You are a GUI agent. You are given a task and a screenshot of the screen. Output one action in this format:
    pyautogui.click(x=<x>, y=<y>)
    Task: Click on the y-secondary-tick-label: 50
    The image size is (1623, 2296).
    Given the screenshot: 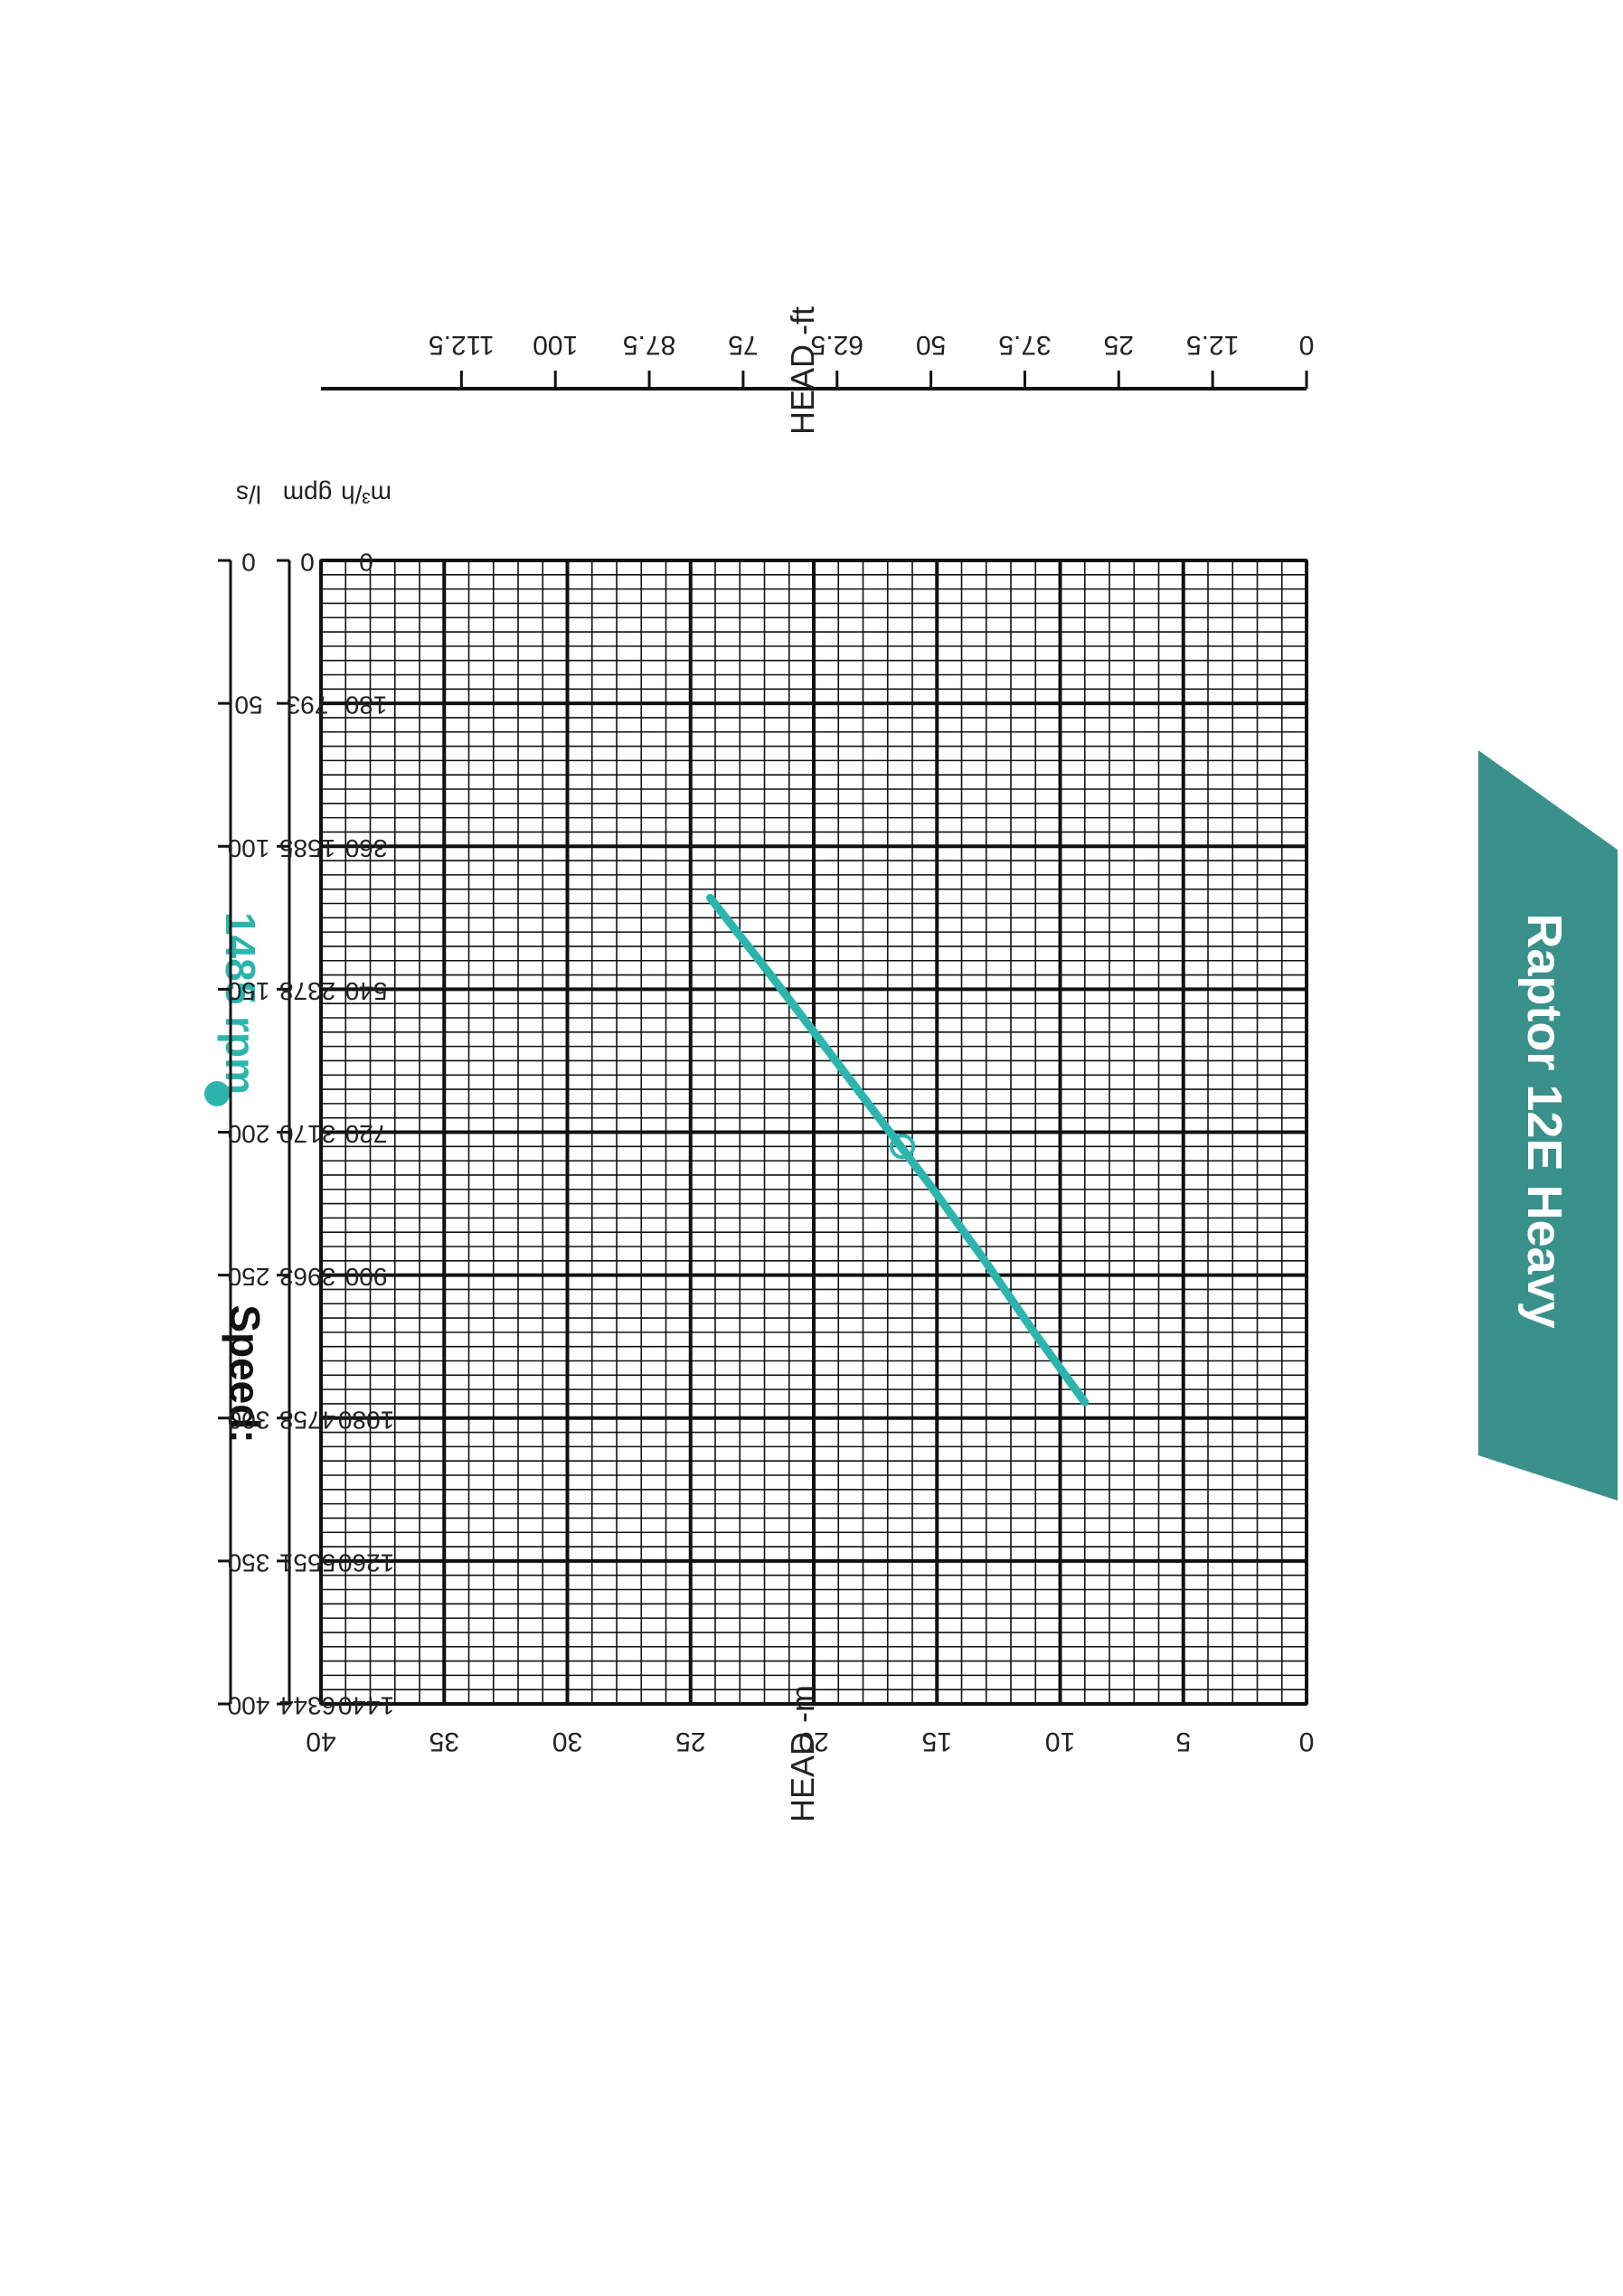 What is the action you would take?
    pyautogui.click(x=931, y=345)
    